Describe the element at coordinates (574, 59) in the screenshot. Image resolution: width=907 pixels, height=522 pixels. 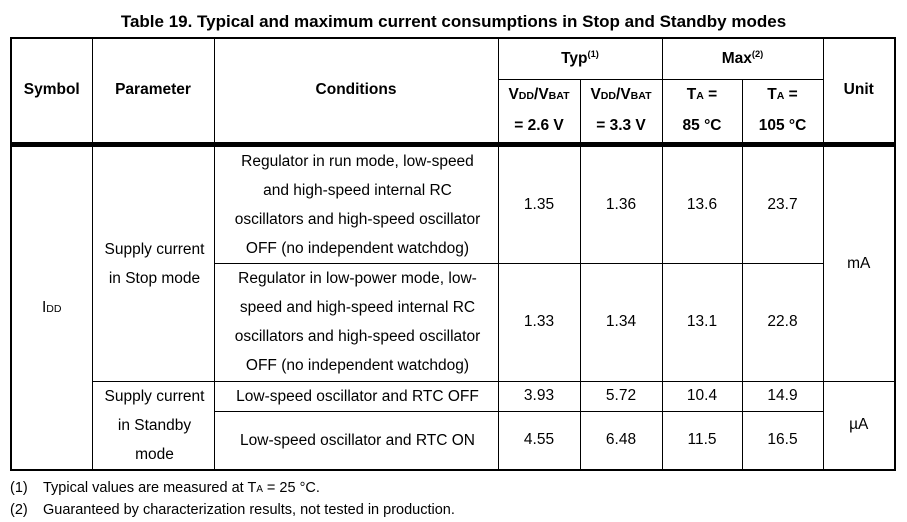
I see `typ-label: Typ` at that location.